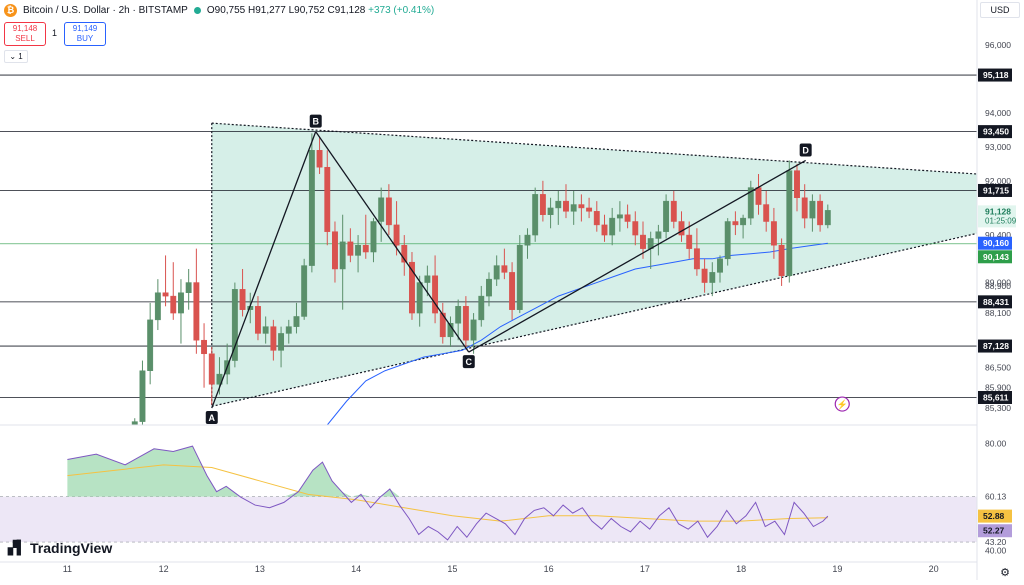 Image resolution: width=1024 pixels, height=585 pixels. What do you see at coordinates (1001, 220) in the screenshot?
I see `current-price-countdown-text: 01:25:09` at bounding box center [1001, 220].